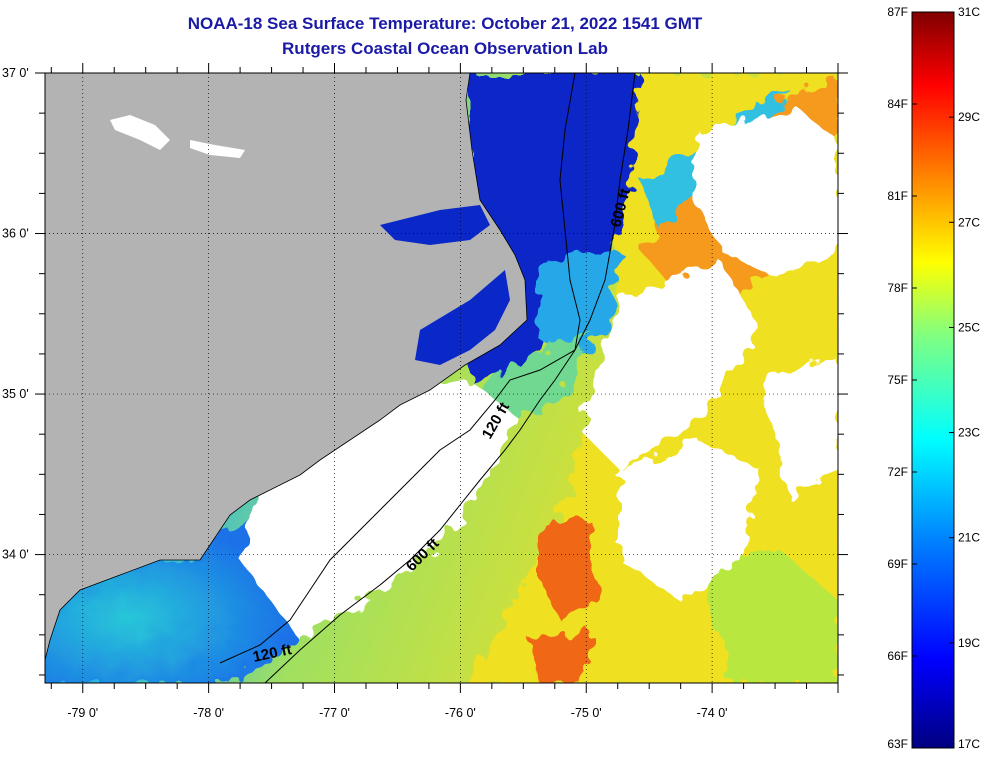 This screenshot has height=761, width=992. I want to click on fahrenheit-label: 72F, so click(897, 472).